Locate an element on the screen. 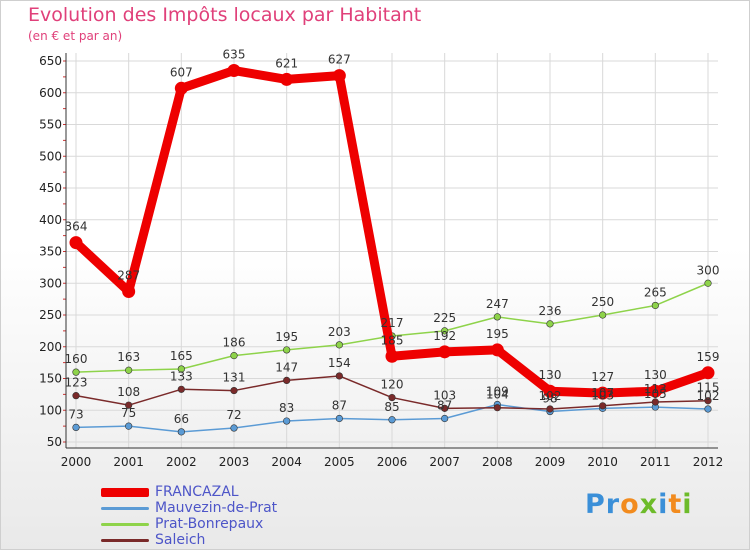 The height and width of the screenshot is (551, 750). y-tick-label: 350 is located at coordinates (50, 252).